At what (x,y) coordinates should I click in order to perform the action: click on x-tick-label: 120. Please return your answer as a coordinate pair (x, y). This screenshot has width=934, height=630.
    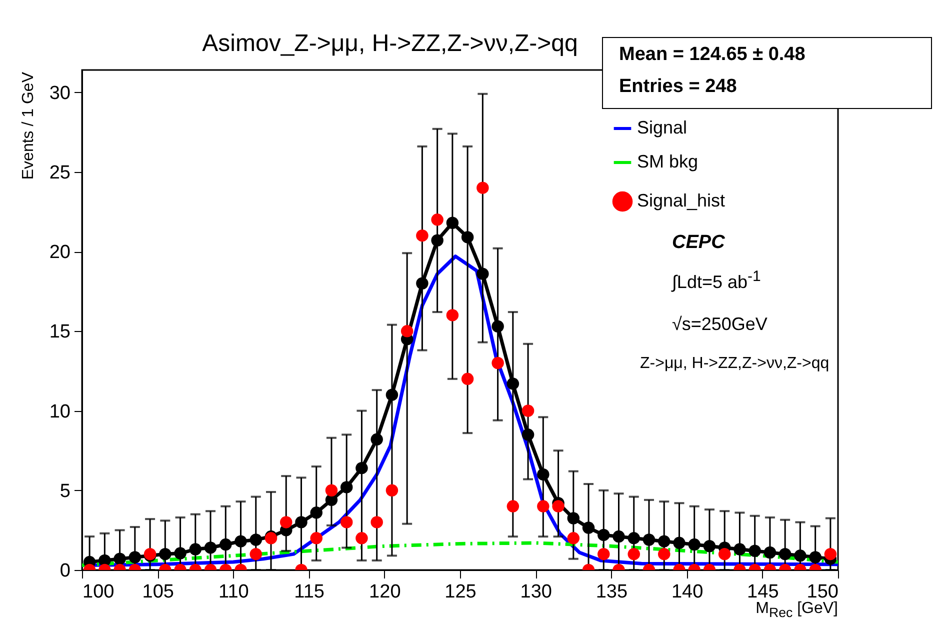
    Looking at the image, I should click on (385, 592).